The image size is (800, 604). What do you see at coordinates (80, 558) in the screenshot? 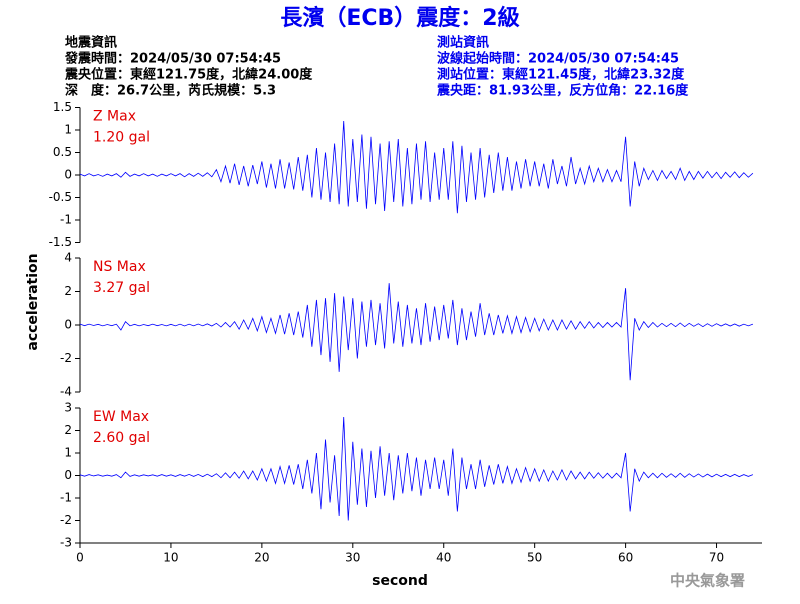
I see `x-tick-label: 0` at bounding box center [80, 558].